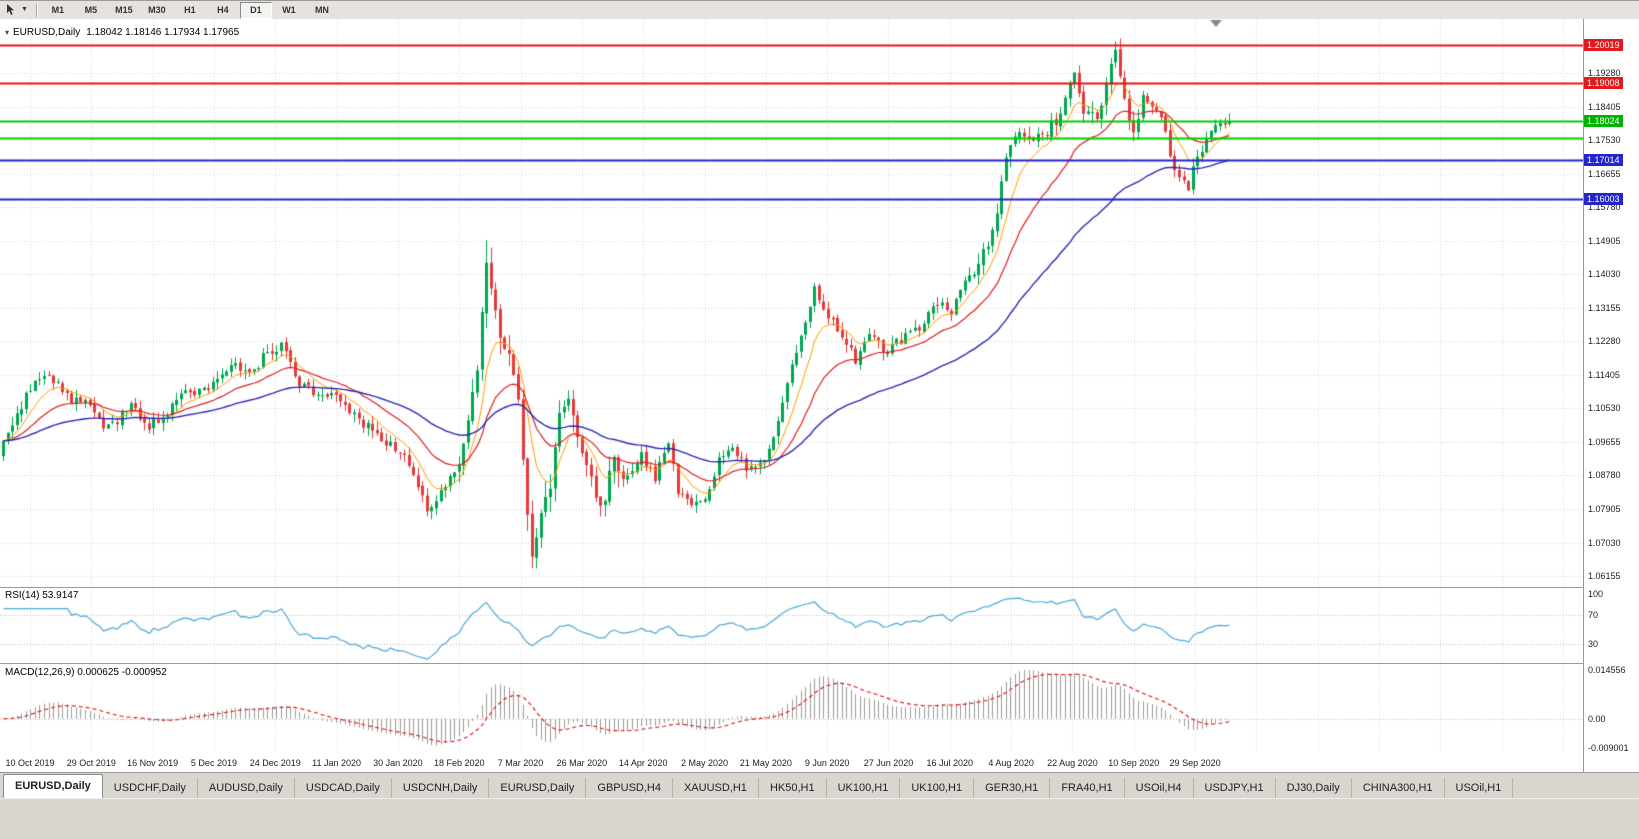  What do you see at coordinates (819, 587) in the screenshot?
I see `rsi-panel-divider` at bounding box center [819, 587].